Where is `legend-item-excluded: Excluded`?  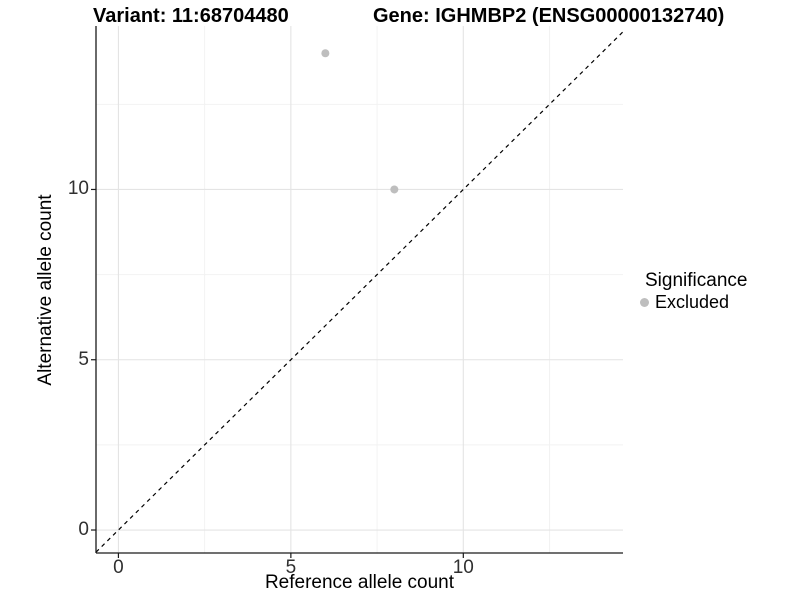 legend-item-excluded: Excluded is located at coordinates (693, 302).